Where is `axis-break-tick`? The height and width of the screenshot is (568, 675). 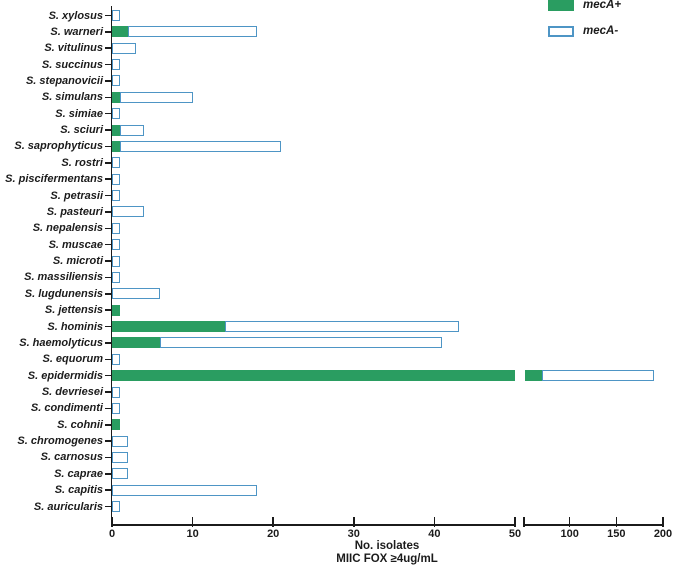 axis-break-tick is located at coordinates (524, 522).